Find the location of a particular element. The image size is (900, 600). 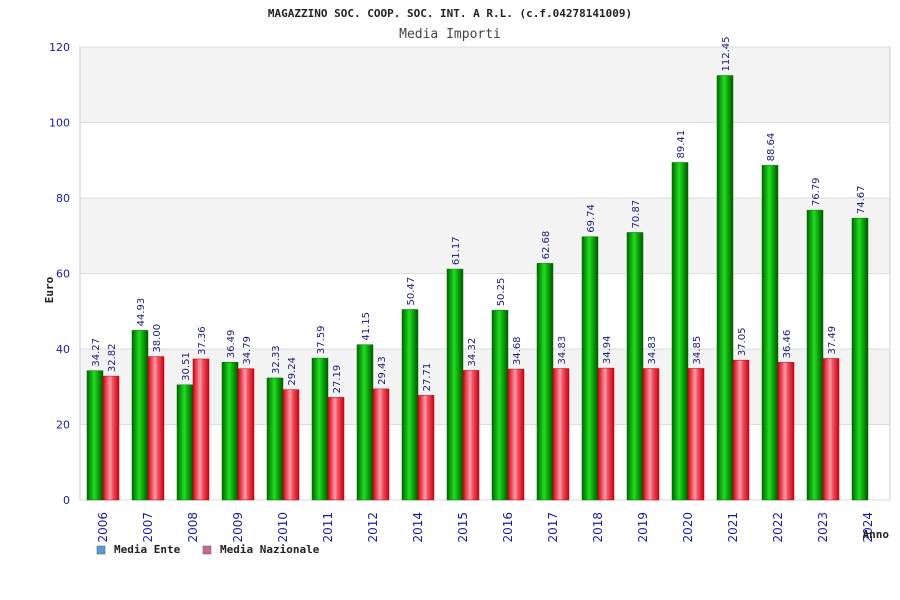

data-label: 76.79 is located at coordinates (816, 191).